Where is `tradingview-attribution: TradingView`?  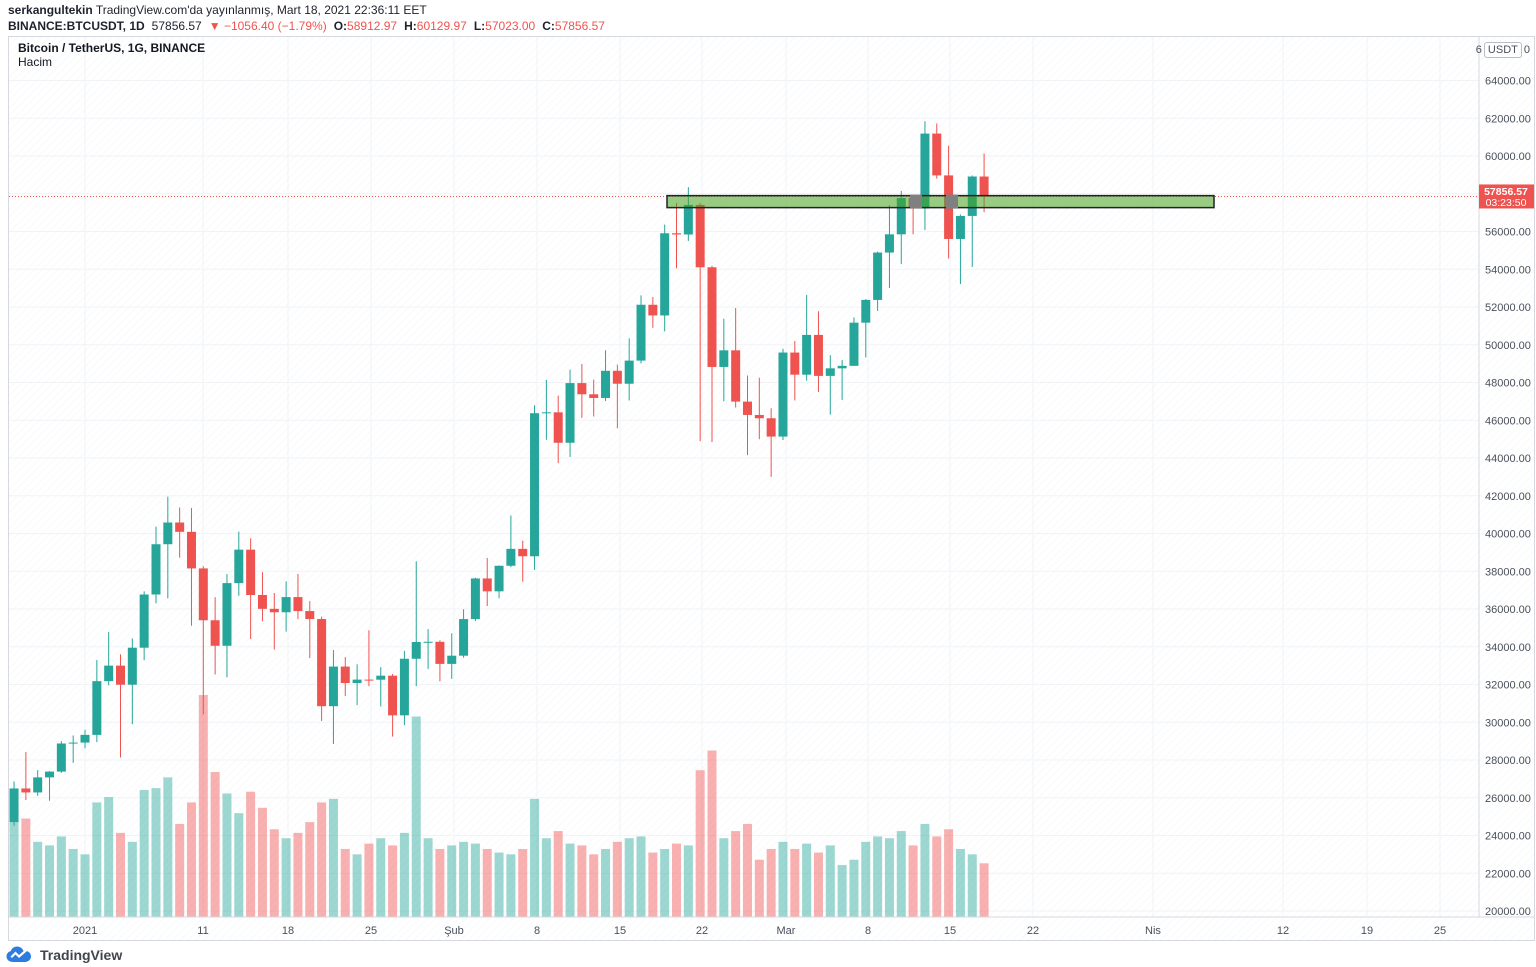 tradingview-attribution: TradingView is located at coordinates (64, 954).